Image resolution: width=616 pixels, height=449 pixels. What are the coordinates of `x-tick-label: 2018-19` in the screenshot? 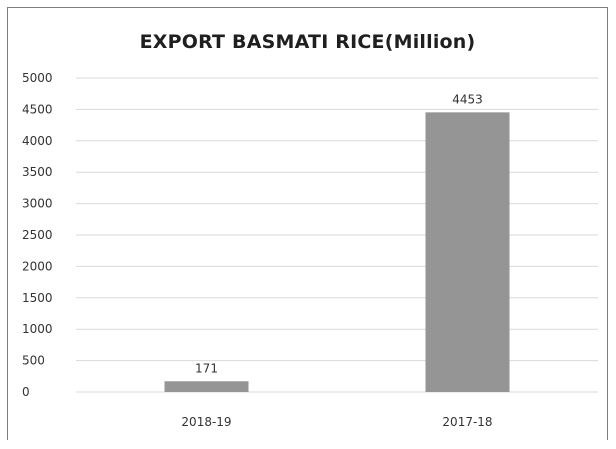 It's located at (206, 422).